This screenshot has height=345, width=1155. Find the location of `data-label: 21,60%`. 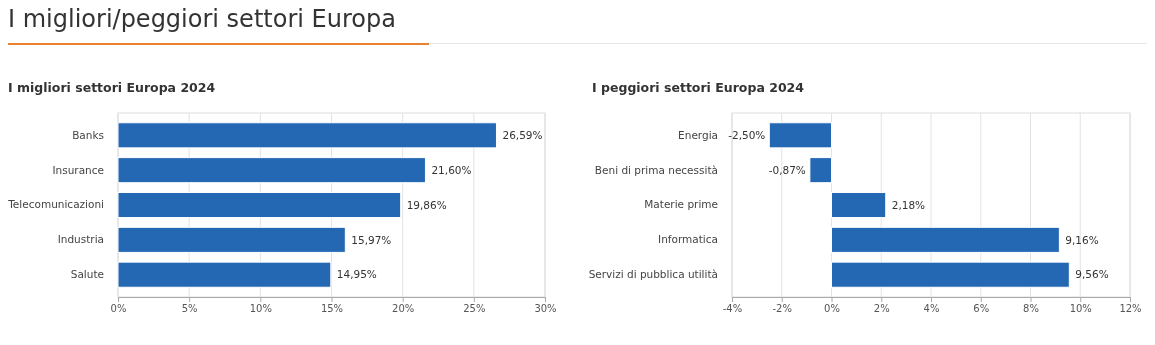

data-label: 21,60% is located at coordinates (451, 169).